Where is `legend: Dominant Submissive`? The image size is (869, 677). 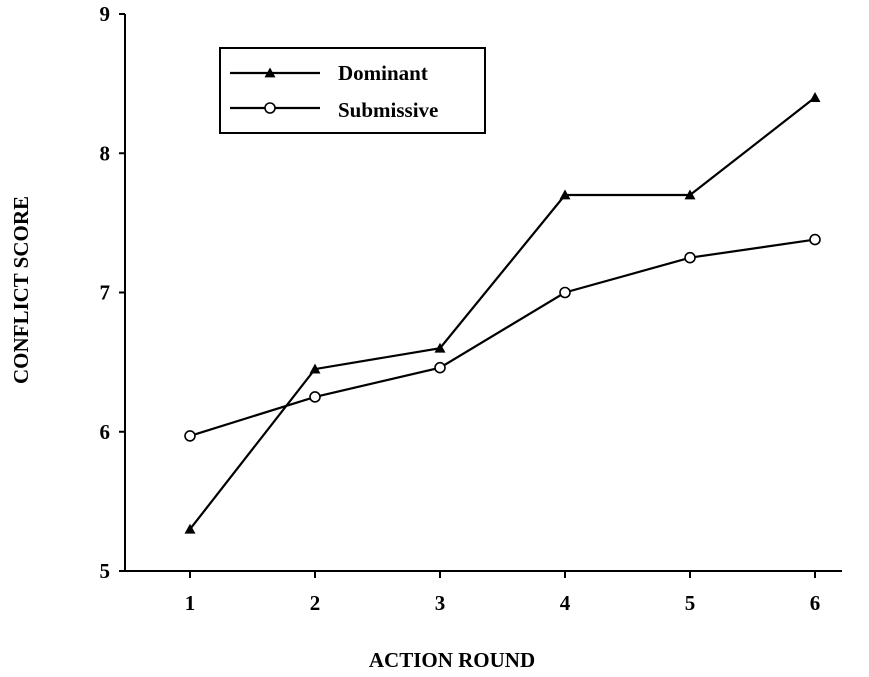 legend: Dominant Submissive is located at coordinates (352, 90).